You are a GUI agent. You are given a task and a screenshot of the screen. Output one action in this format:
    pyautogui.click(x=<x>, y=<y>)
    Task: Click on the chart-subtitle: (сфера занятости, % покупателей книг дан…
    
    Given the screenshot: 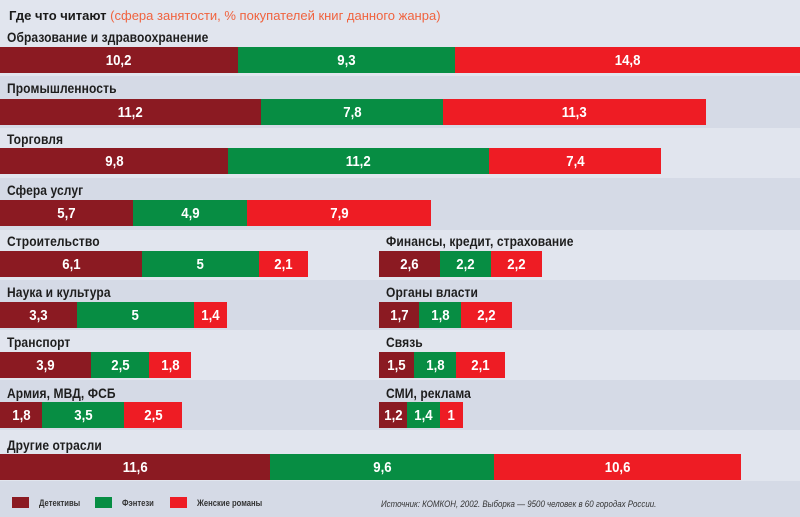 What is the action you would take?
    pyautogui.click(x=275, y=15)
    